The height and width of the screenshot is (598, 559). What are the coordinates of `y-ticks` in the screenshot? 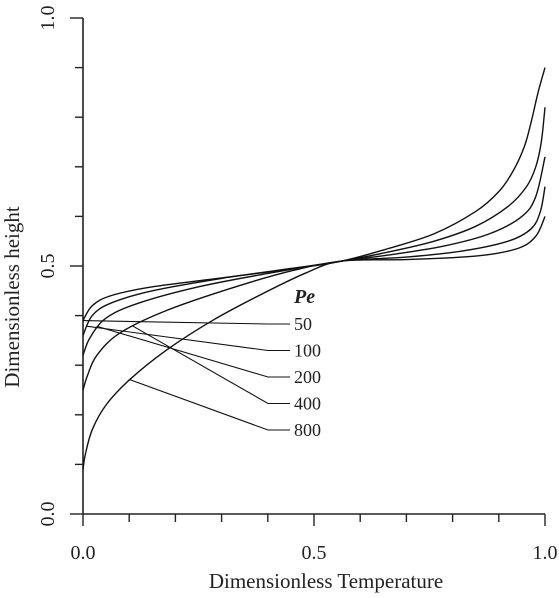 It's located at (76, 266).